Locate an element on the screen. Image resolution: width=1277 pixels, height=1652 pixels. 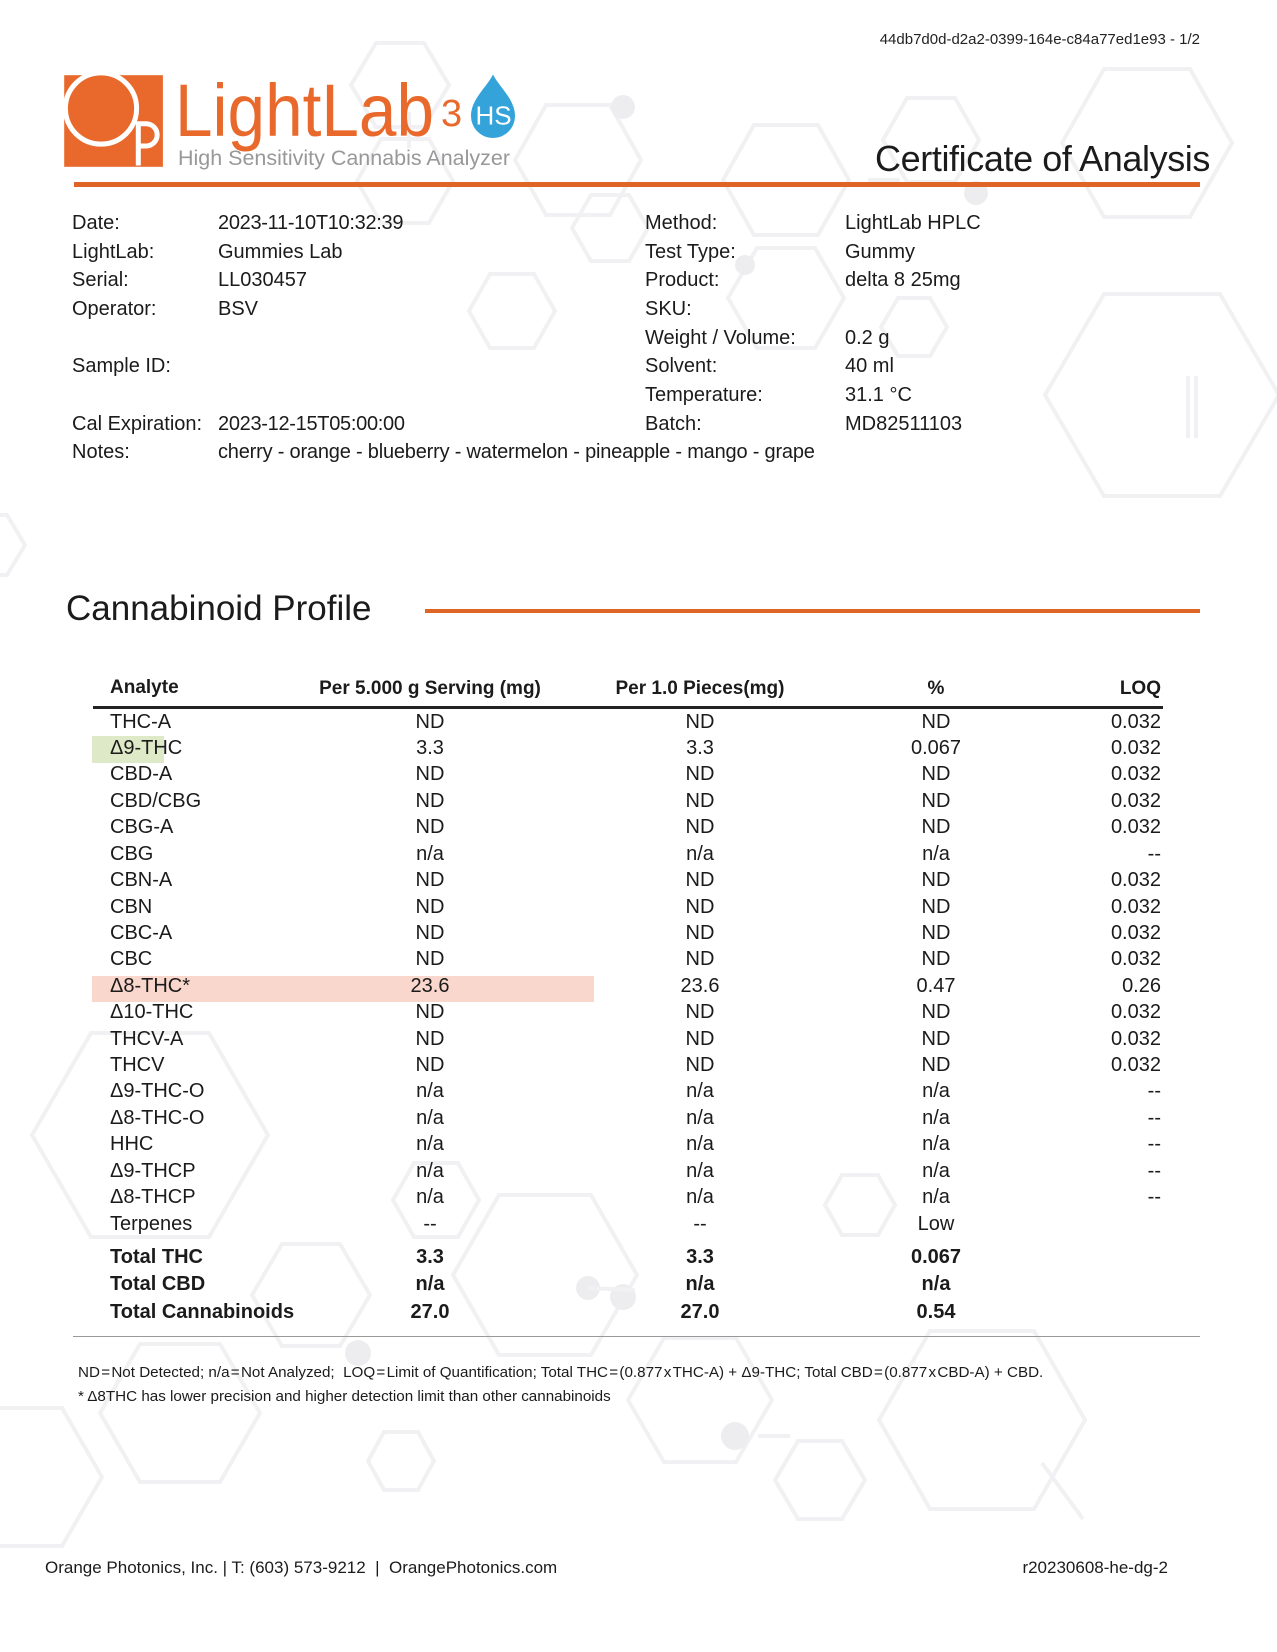
svg-text: 3 is located at coordinates (451, 114).